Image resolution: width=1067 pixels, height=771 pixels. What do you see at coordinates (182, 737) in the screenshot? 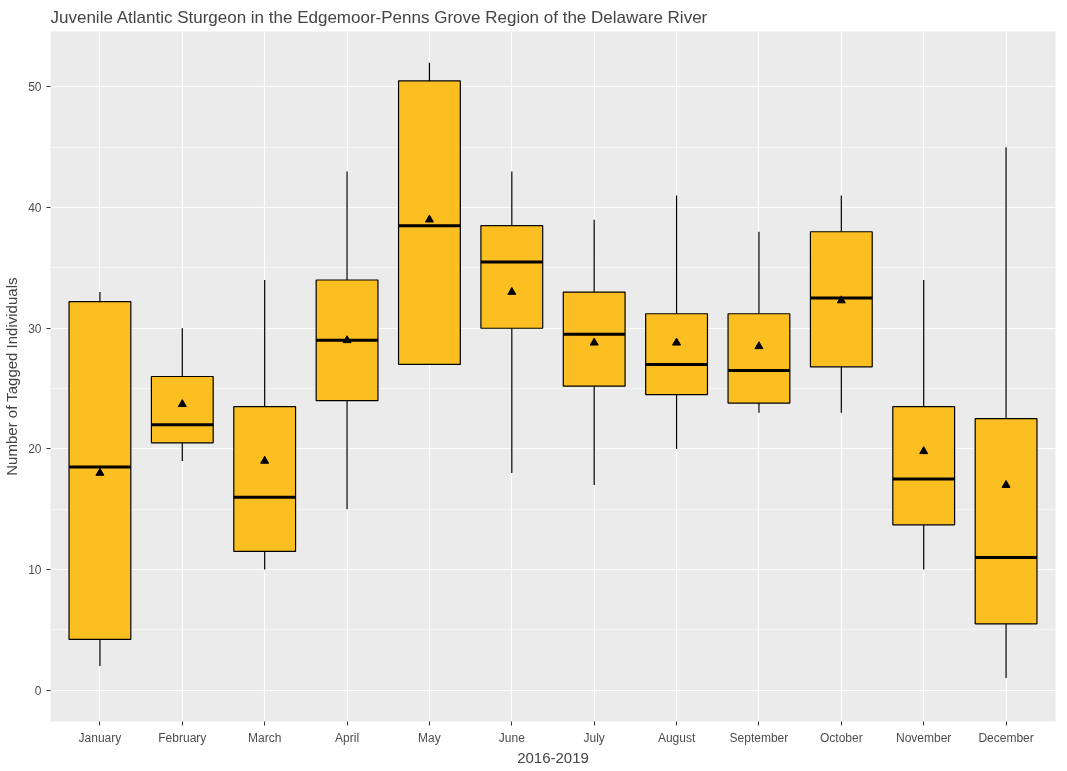
I see `x-tick-label: February` at bounding box center [182, 737].